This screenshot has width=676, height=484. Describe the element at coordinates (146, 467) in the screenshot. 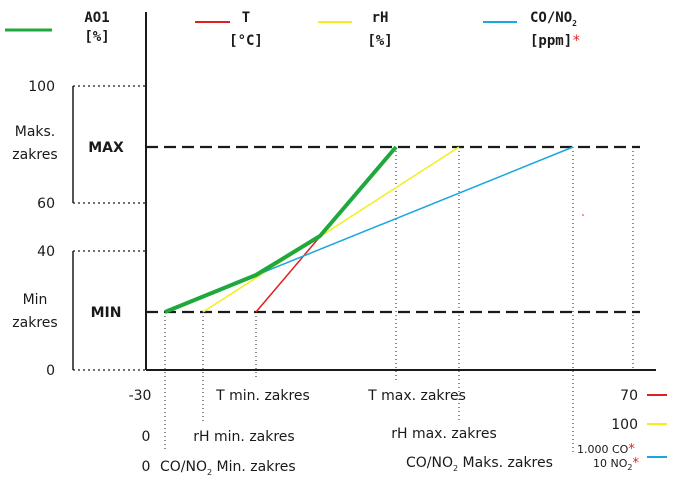

I see `co-start-label: 0` at that location.